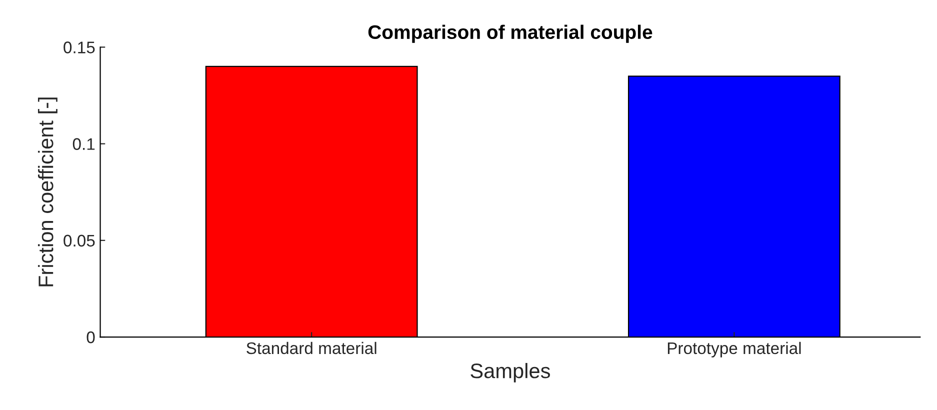 This screenshot has height=410, width=937. Describe the element at coordinates (311, 348) in the screenshot. I see `x-tick-label: Standard material` at that location.